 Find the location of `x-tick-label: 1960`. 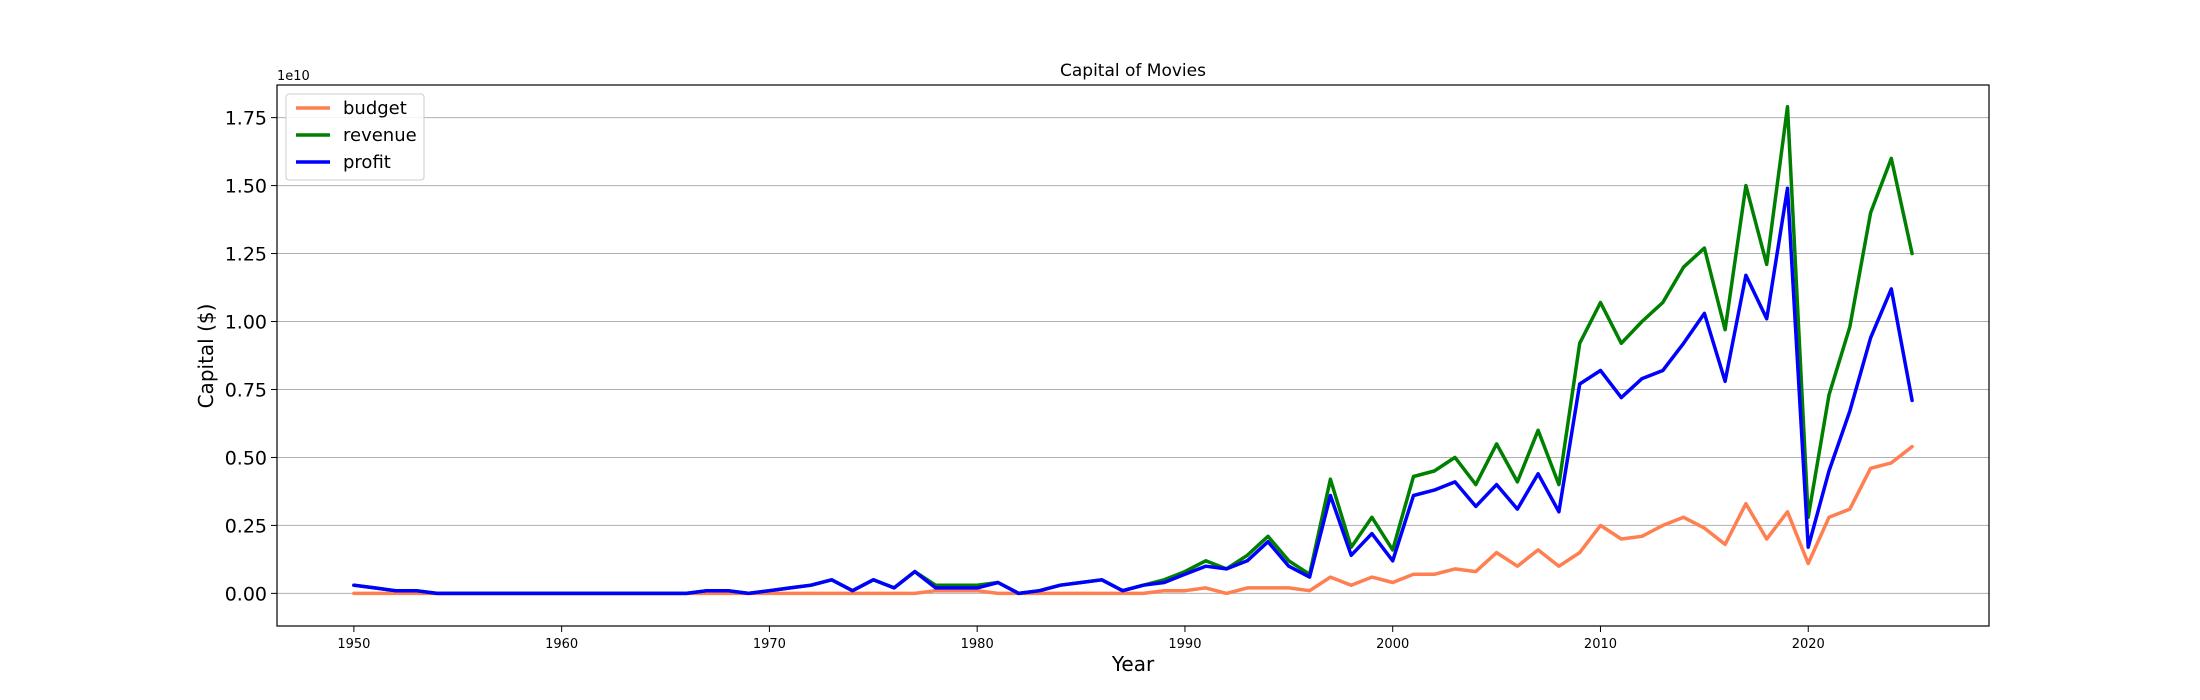

x-tick-label: 1960 is located at coordinates (561, 644).